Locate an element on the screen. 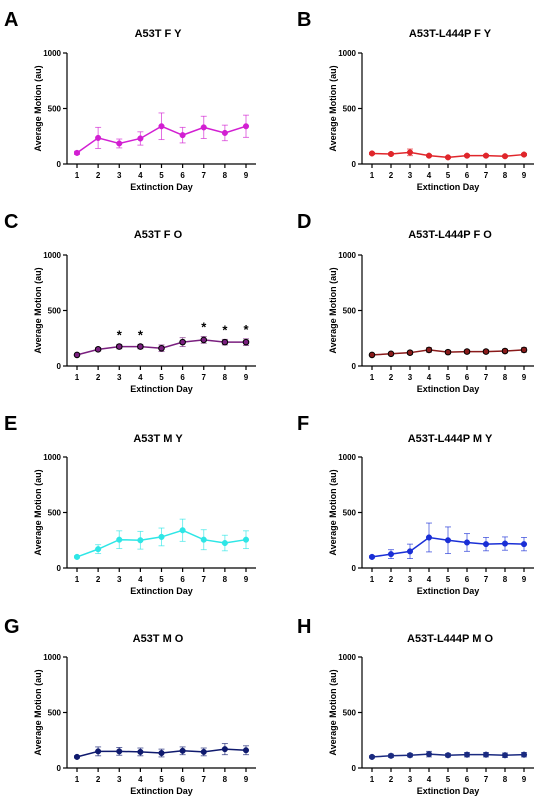  panel-title: A53T F Y is located at coordinates (159, 34).